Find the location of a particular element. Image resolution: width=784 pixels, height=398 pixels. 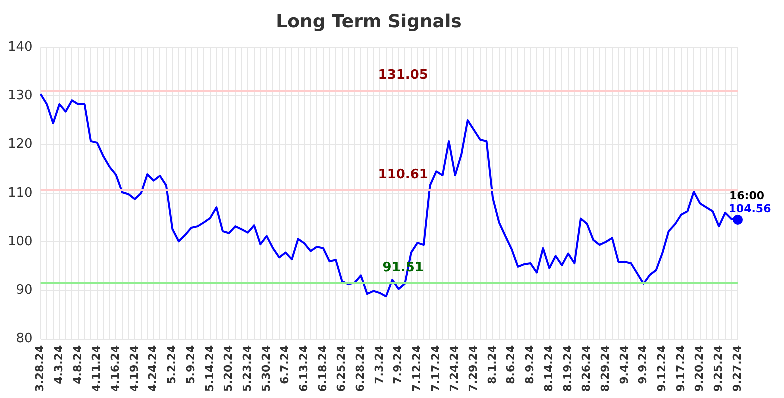

x-tick-label: 9.17.24 is located at coordinates (681, 368).